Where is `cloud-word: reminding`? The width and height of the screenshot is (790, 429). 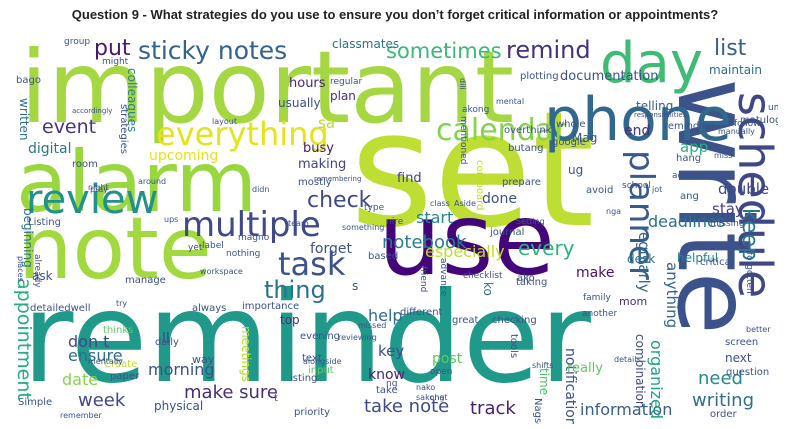 cloud-word: reminding is located at coordinates (689, 126).